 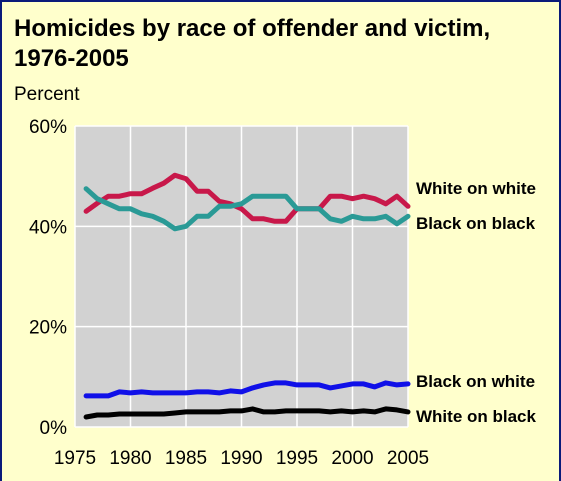 I want to click on x-tick-label: 1995, so click(x=297, y=458).